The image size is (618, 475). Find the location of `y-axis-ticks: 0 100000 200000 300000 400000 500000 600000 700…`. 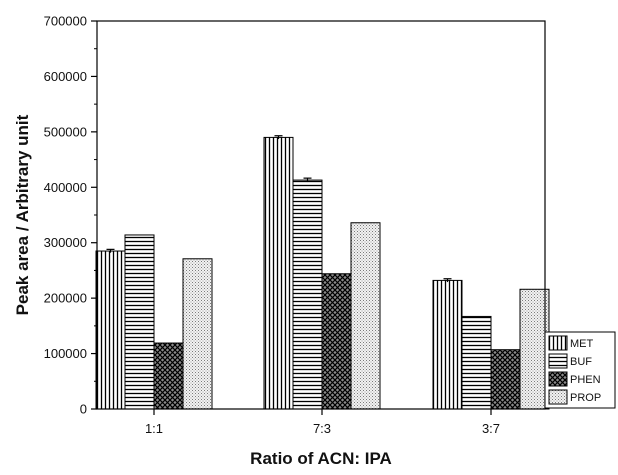

y-axis-ticks: 0 100000 200000 300000 400000 500000 600000 700… is located at coordinates (70, 215).